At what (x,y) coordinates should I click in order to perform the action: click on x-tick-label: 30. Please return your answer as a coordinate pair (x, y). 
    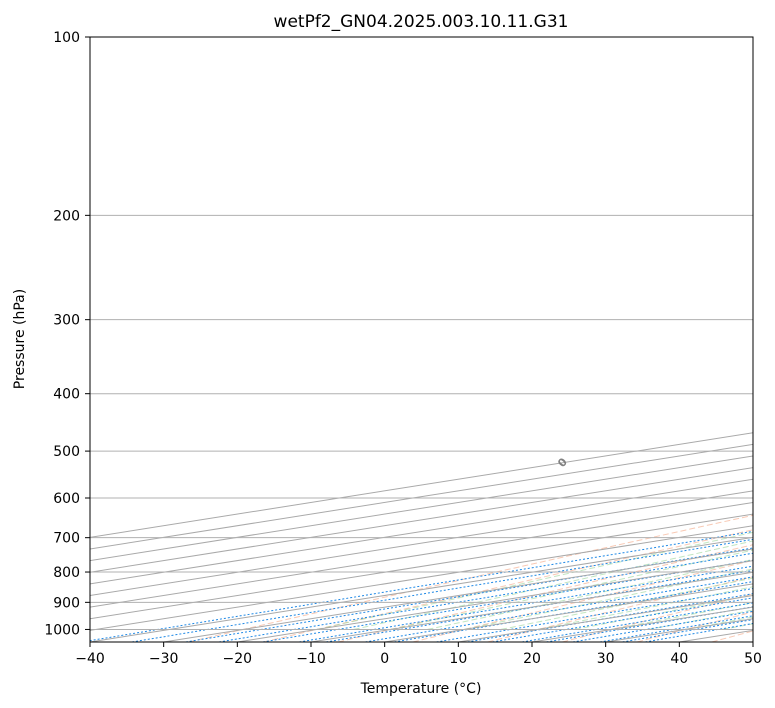
    Looking at the image, I should click on (606, 659).